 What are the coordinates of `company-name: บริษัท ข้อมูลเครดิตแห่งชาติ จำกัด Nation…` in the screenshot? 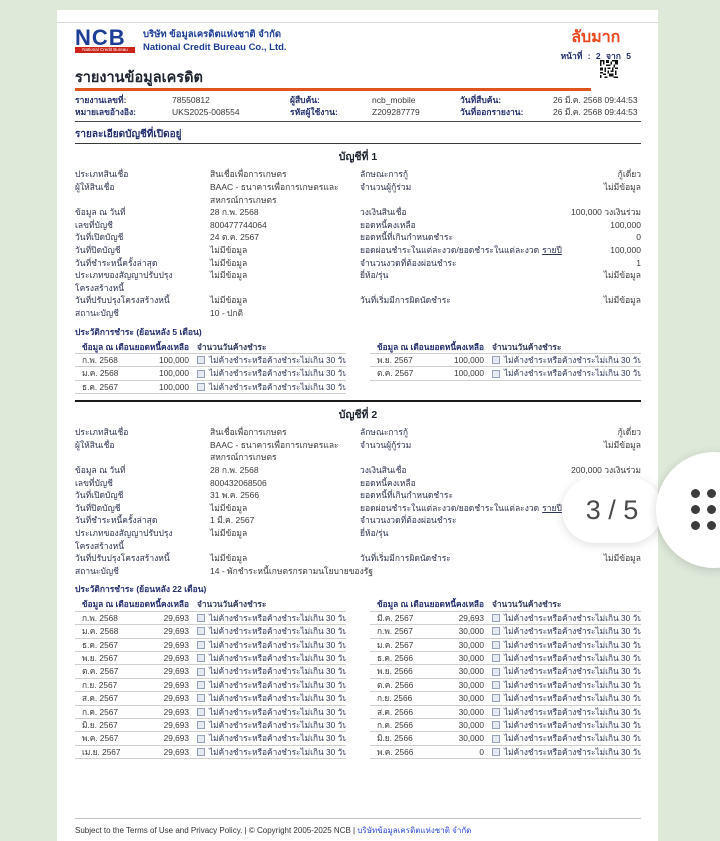 It's located at (215, 41).